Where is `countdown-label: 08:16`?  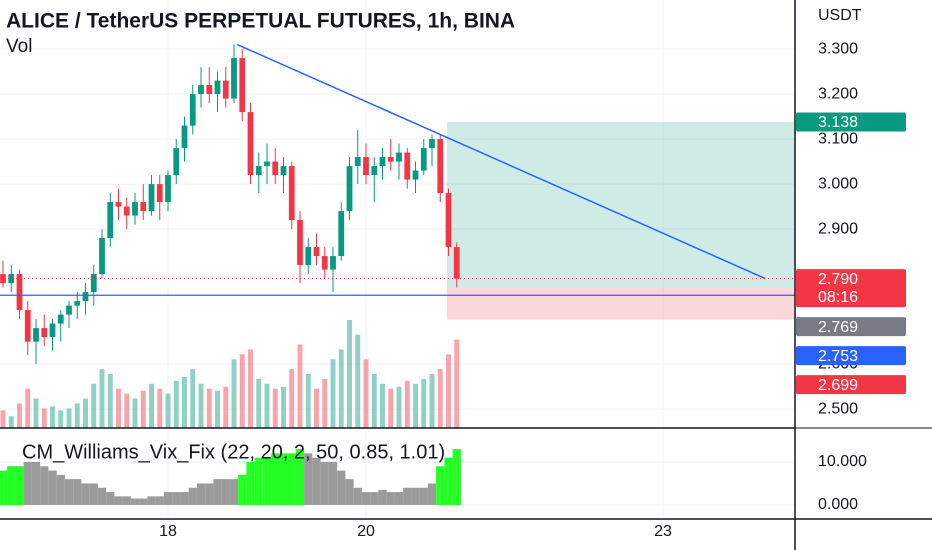
countdown-label: 08:16 is located at coordinates (838, 297).